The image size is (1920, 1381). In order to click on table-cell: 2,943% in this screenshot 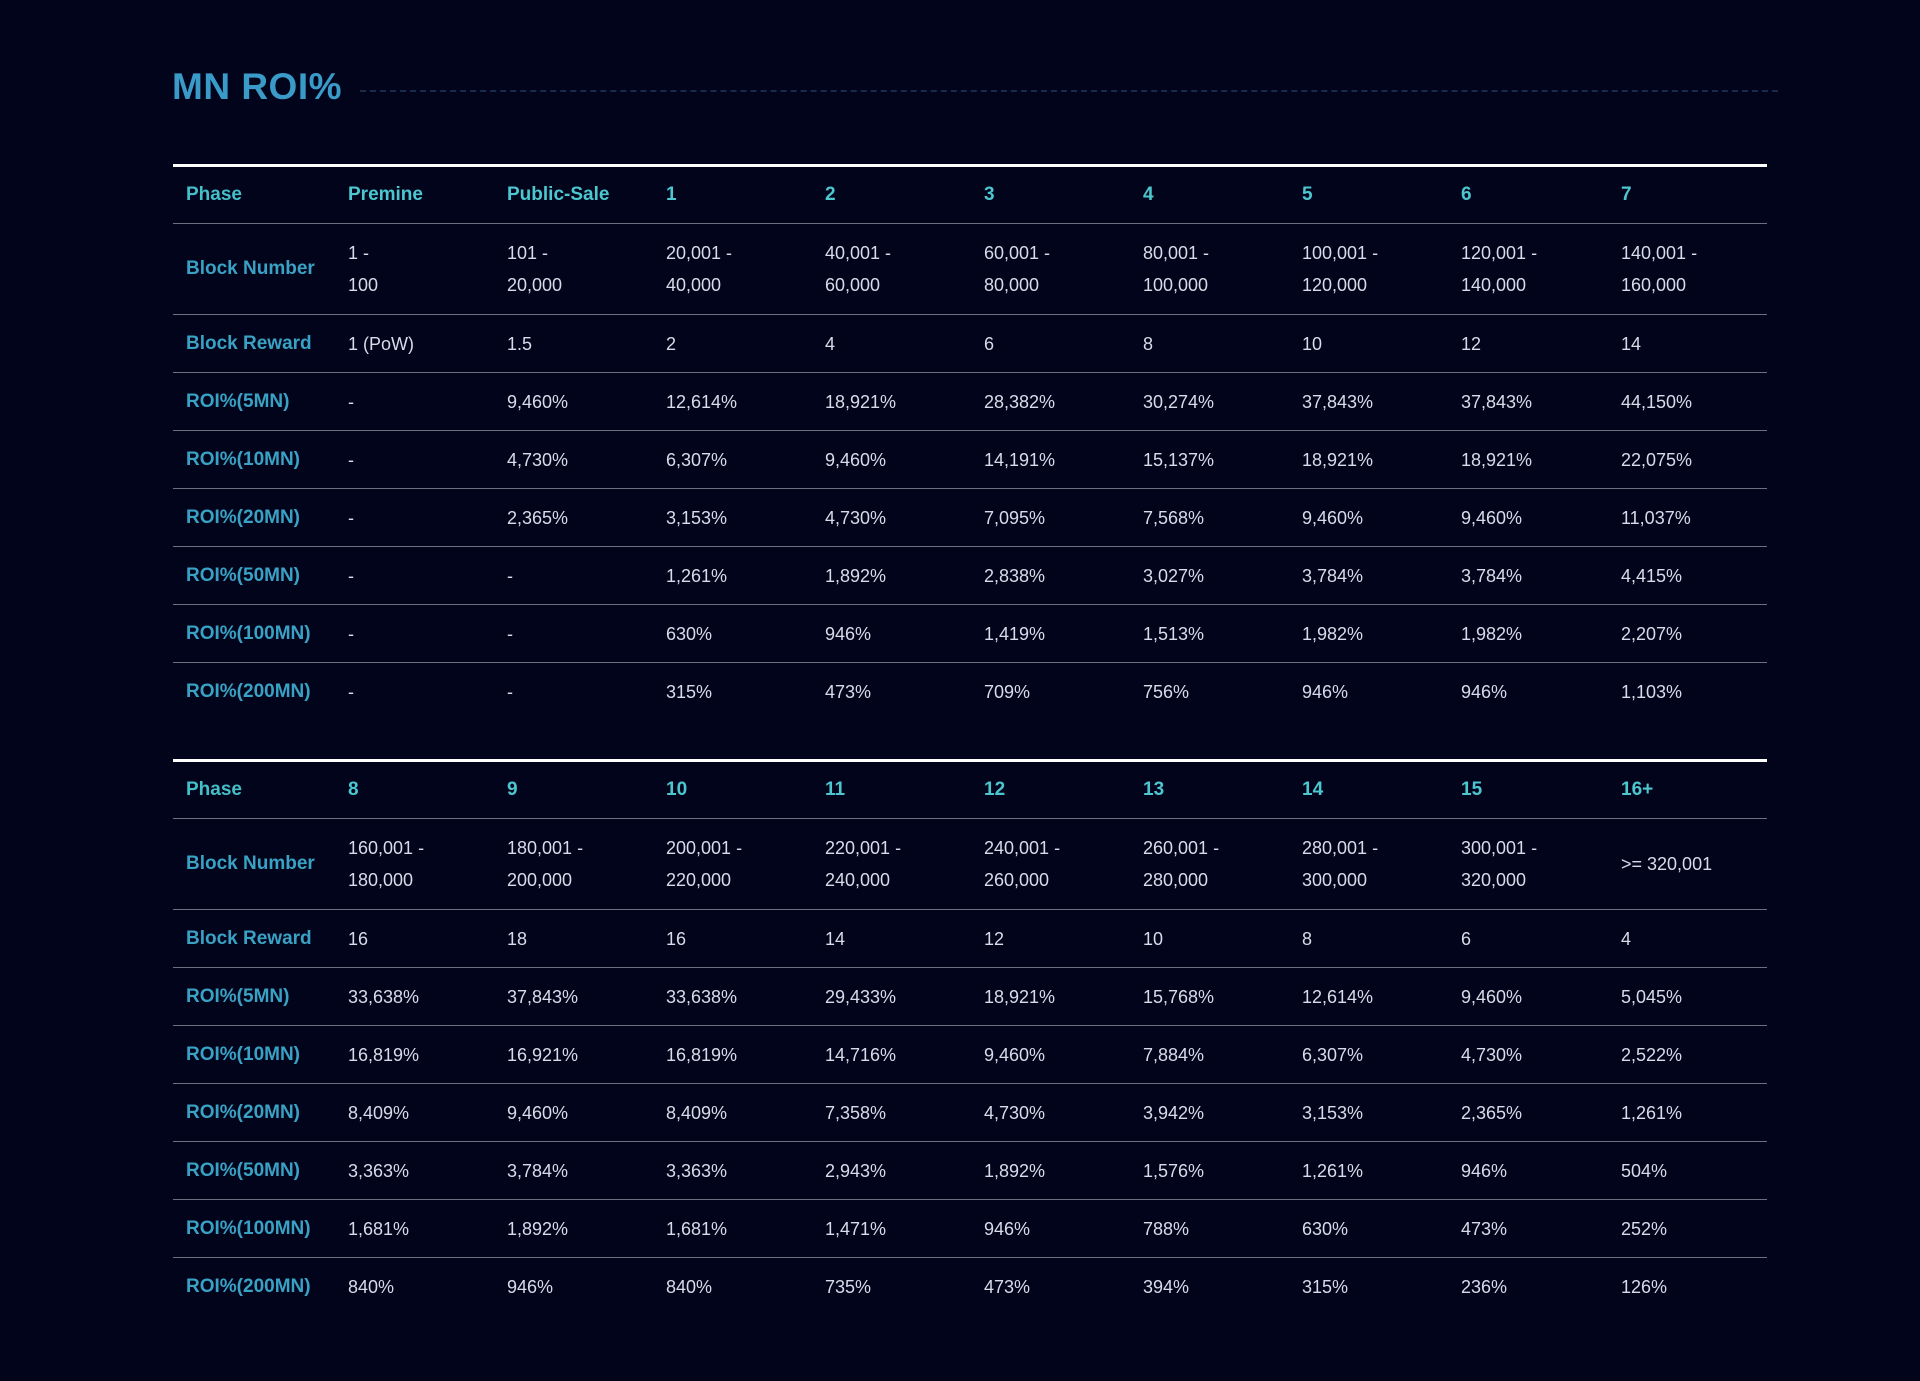, I will do `click(856, 1170)`.